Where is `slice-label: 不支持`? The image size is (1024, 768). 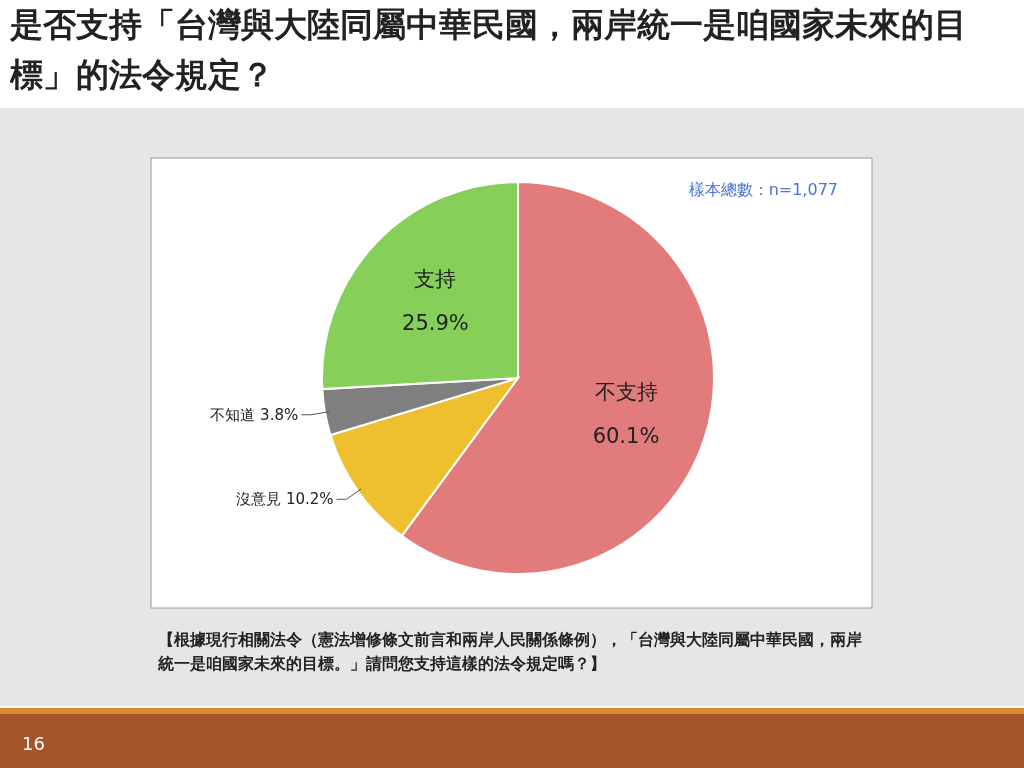
slice-label: 不支持 is located at coordinates (626, 392).